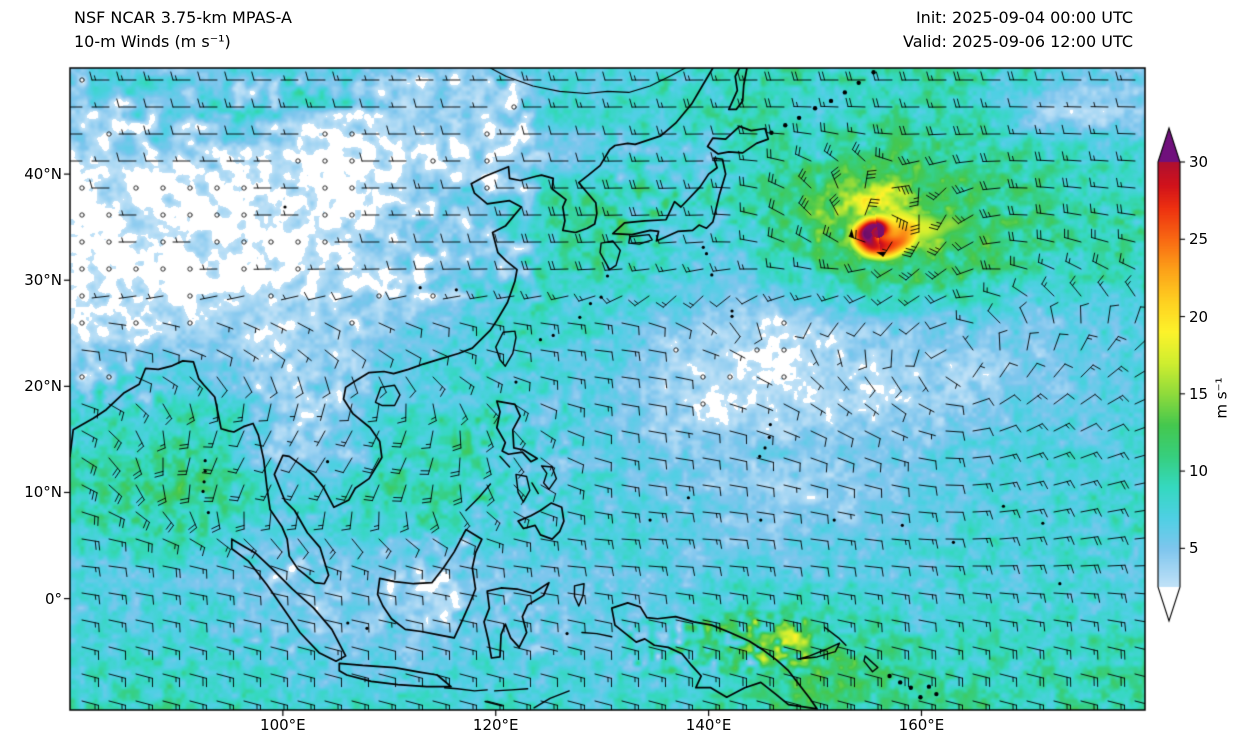 This screenshot has width=1253, height=750. Describe the element at coordinates (1199, 471) in the screenshot. I see `colorbar-tick-label: 10` at that location.